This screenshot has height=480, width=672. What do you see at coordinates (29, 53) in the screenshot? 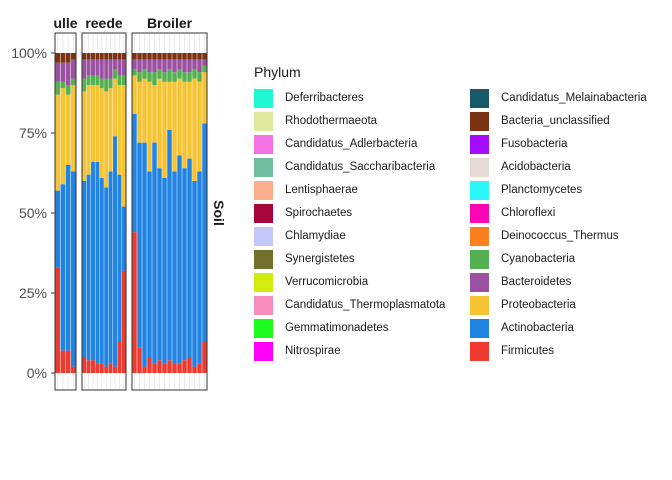
I see `y-tick-label: 100%` at bounding box center [29, 53].